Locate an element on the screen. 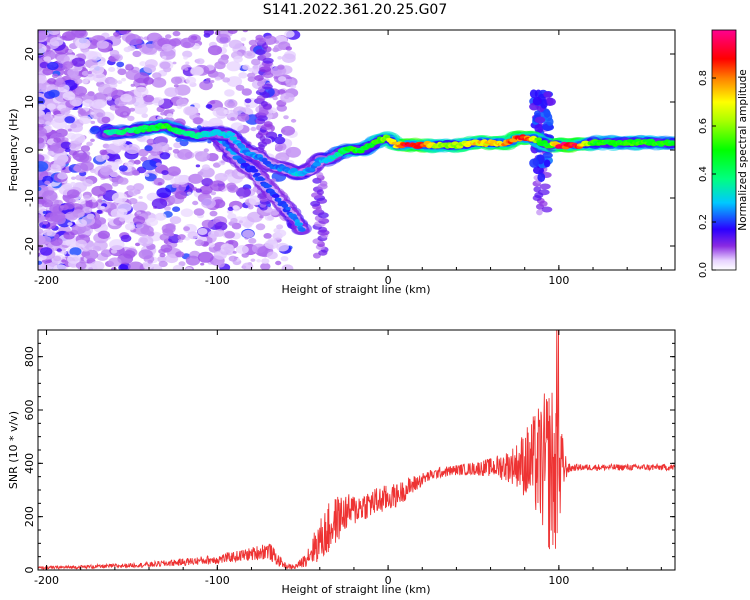  spectrogram-y-axis-label: Frequency (Hz) is located at coordinates (13, 150).